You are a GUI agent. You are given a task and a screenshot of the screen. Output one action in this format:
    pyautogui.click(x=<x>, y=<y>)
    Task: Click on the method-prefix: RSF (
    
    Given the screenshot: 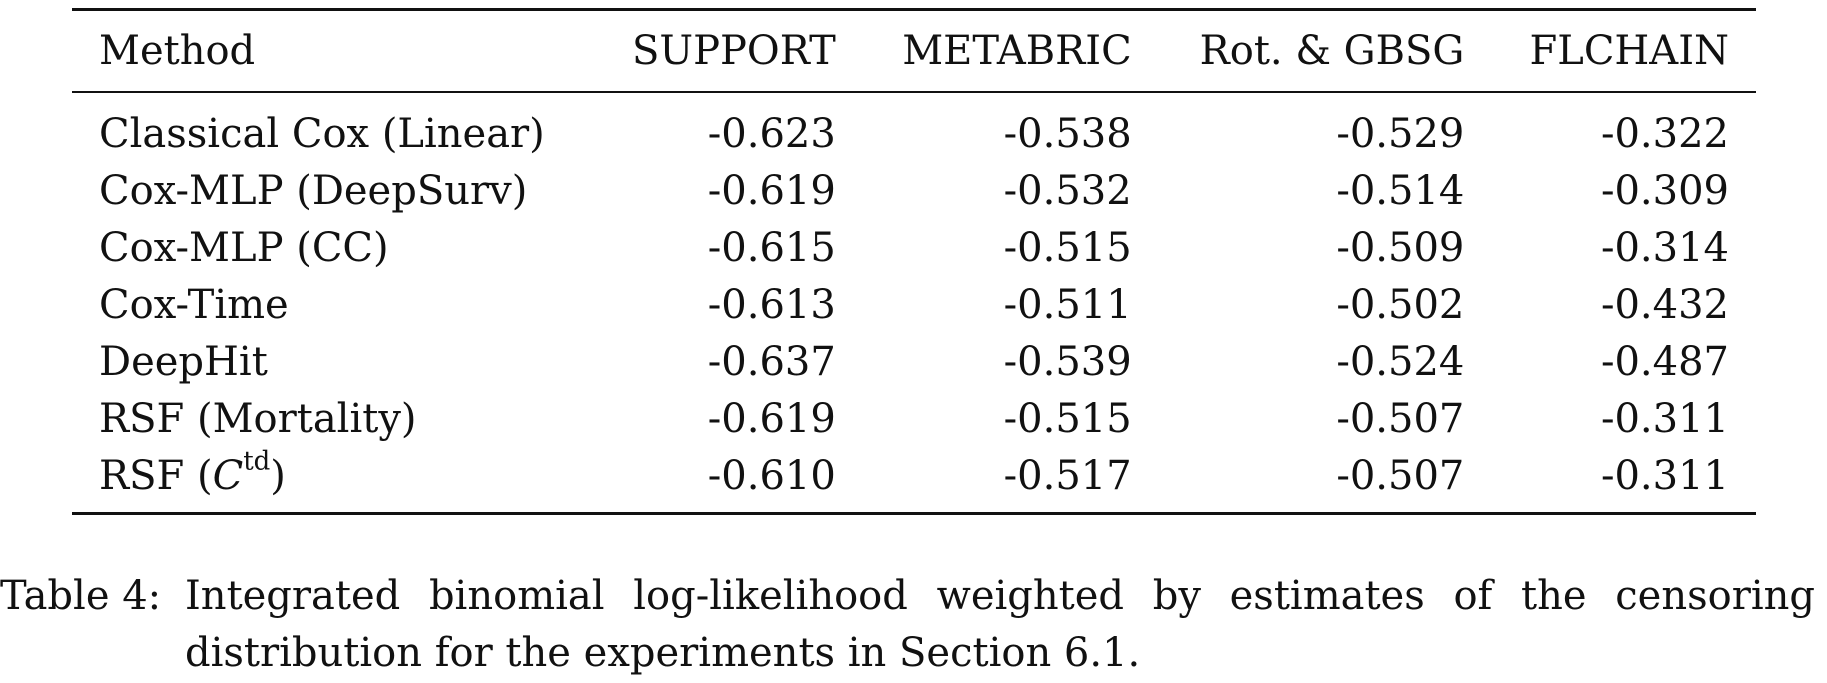 What is the action you would take?
    pyautogui.click(x=156, y=475)
    